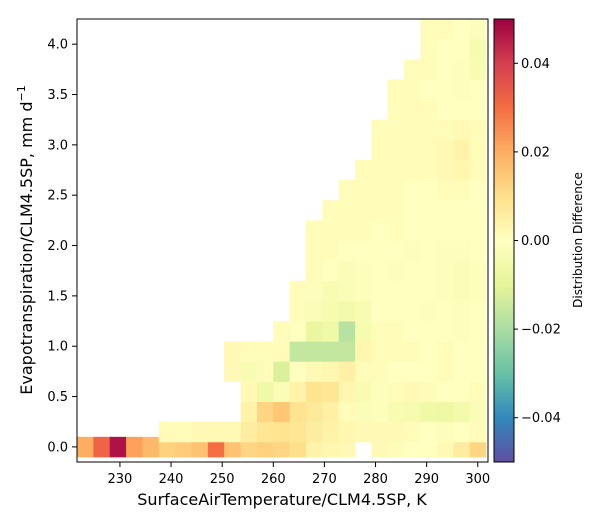 The height and width of the screenshot is (525, 600). Describe the element at coordinates (541, 330) in the screenshot. I see `colorbar-tick-label: −0.02` at that location.